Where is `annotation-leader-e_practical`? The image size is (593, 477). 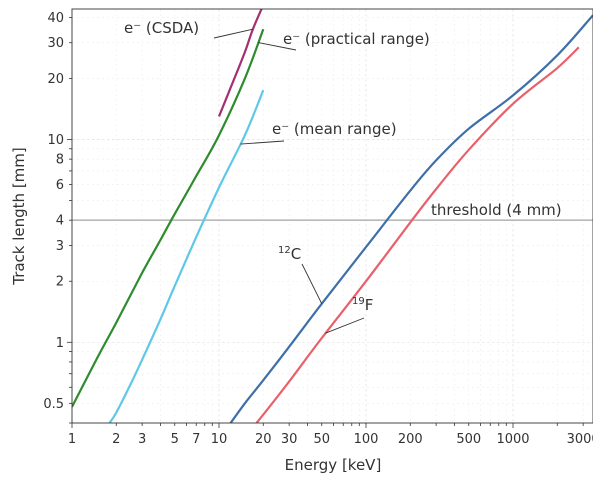
annotation-leader-e_practical is located at coordinates (277, 46).